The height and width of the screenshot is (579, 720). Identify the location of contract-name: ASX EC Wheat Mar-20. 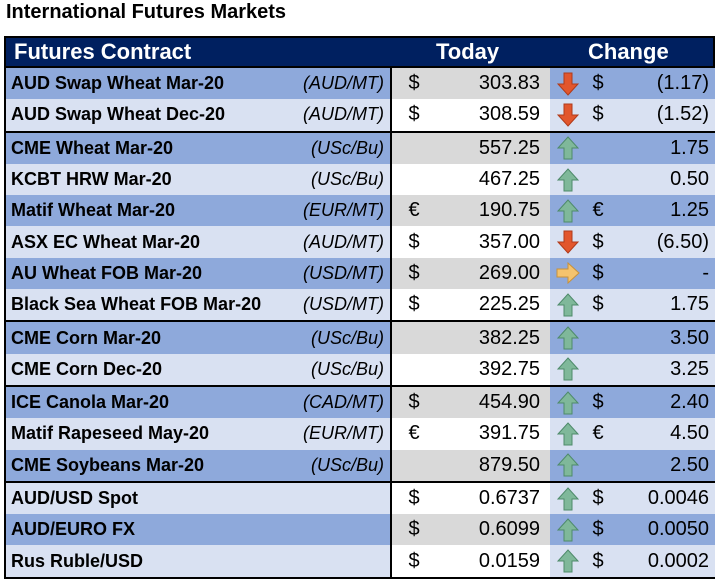
(106, 241).